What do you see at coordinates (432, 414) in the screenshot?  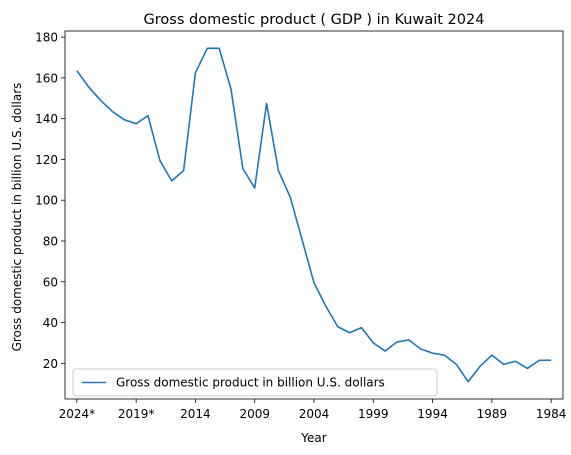 I see `x-tick-label: 1994` at bounding box center [432, 414].